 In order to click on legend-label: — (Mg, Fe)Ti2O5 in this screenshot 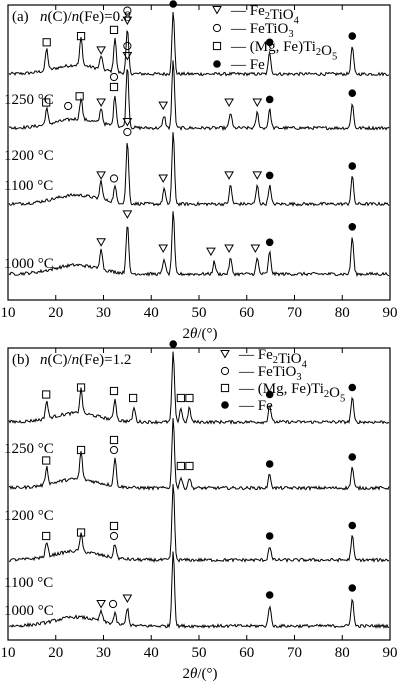, I will do `click(291, 392)`.